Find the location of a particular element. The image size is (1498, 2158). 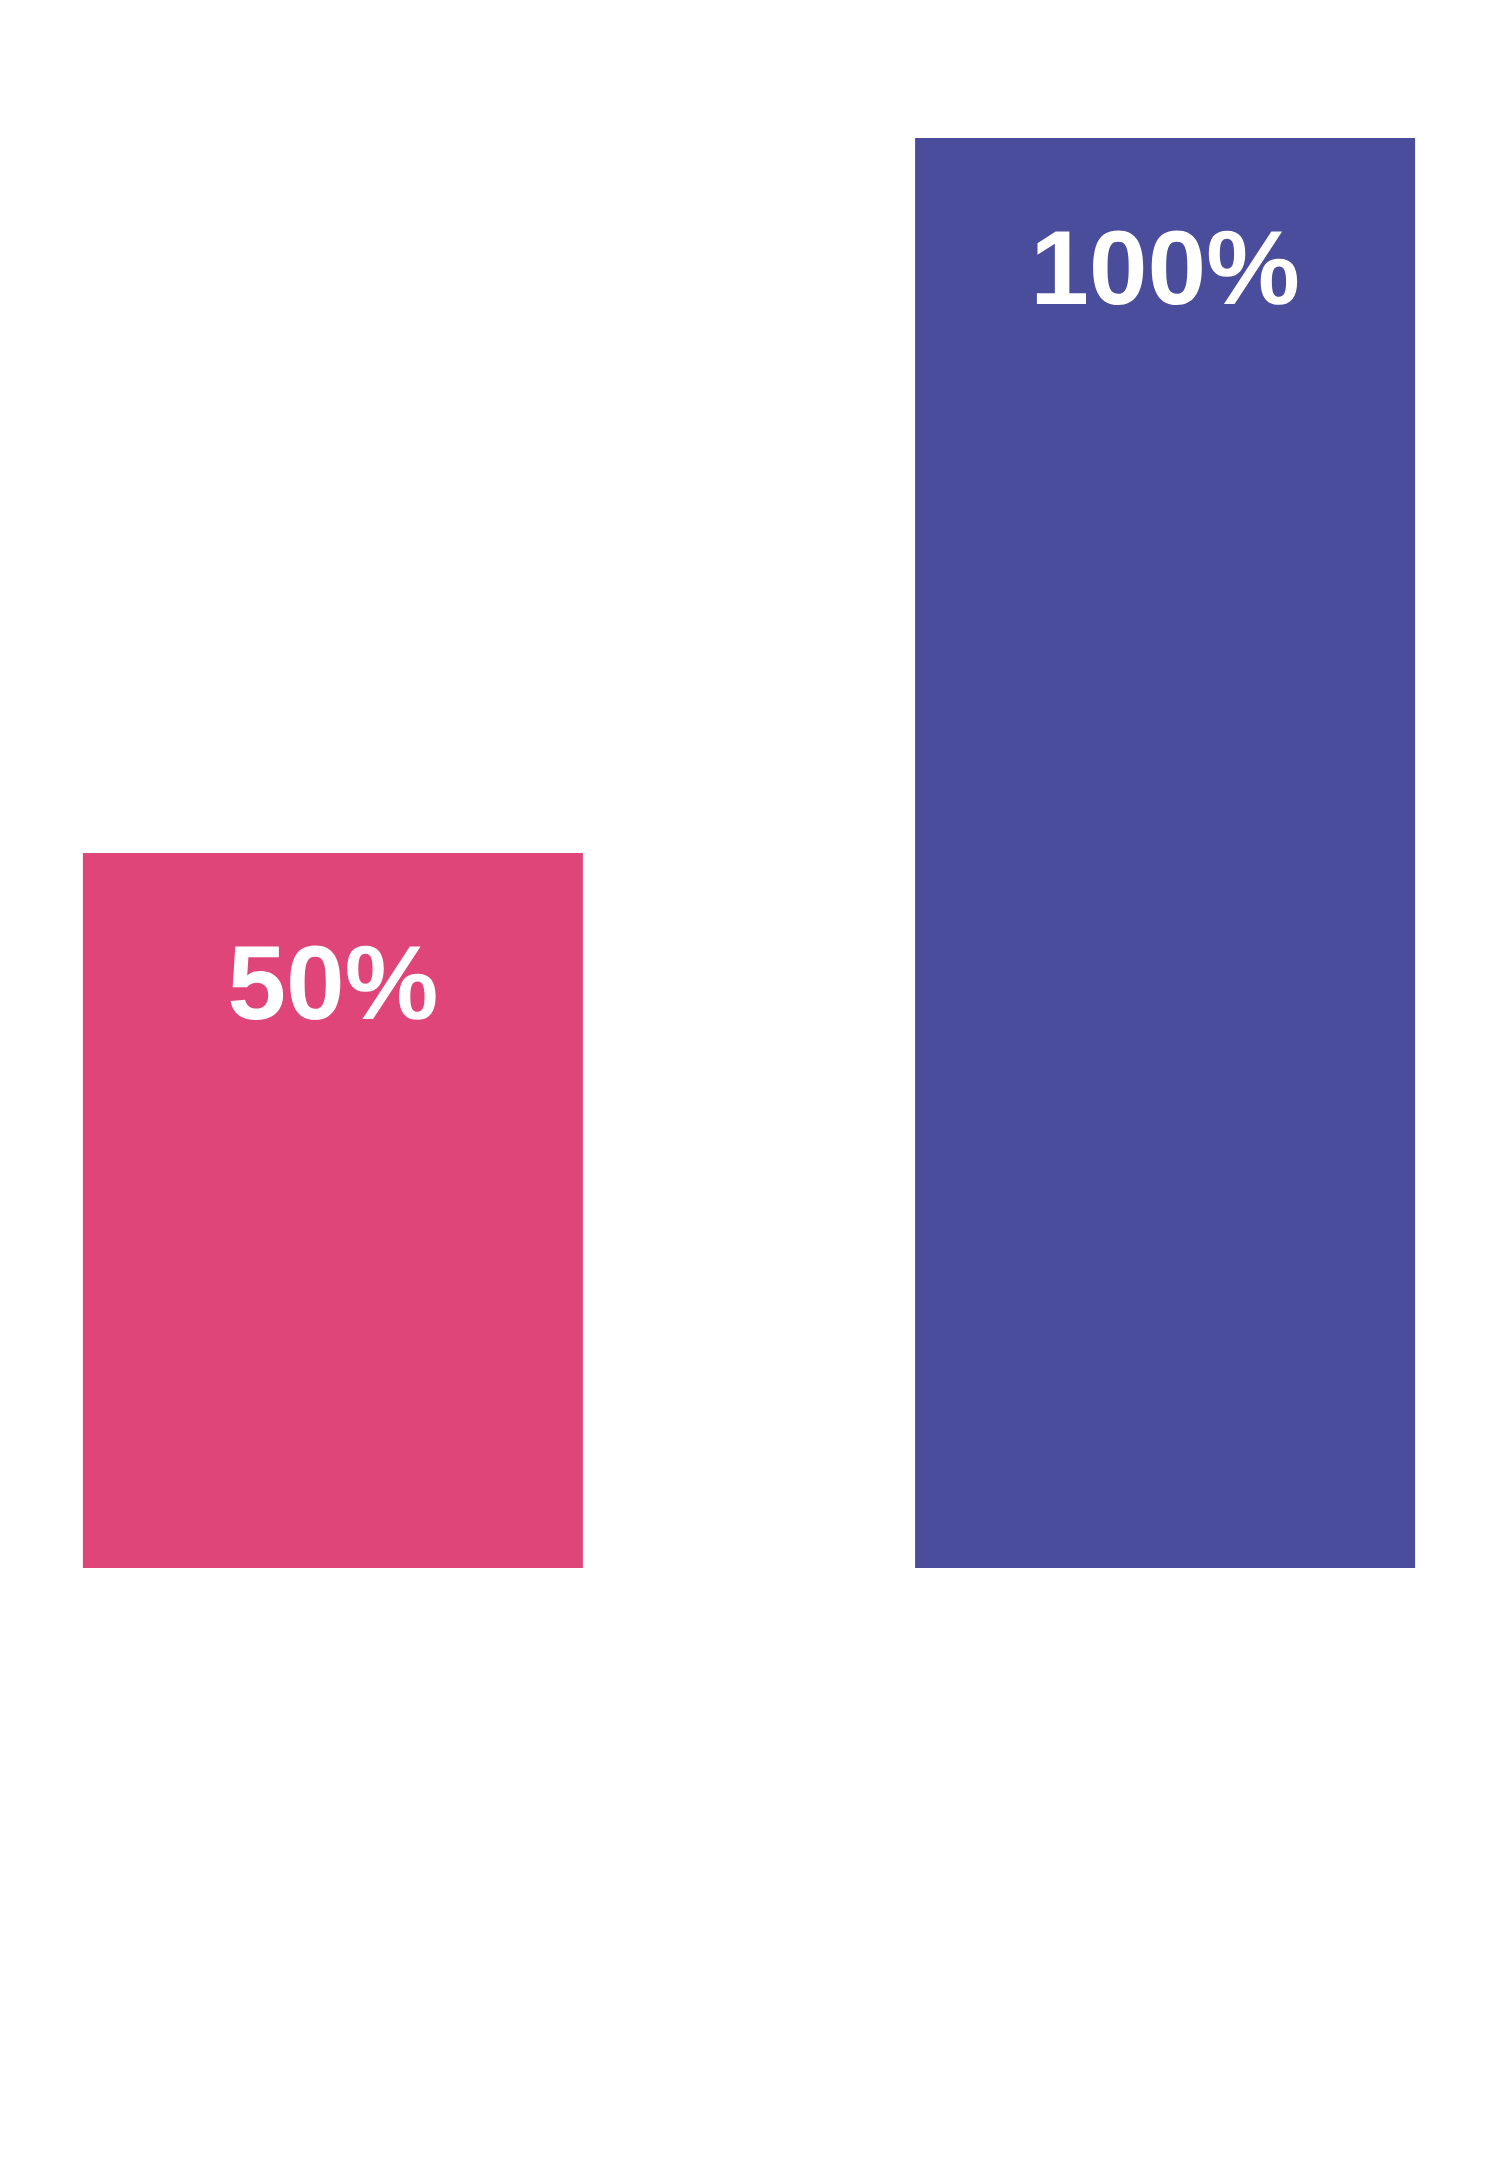

data-label: 100% is located at coordinates (1167, 268).